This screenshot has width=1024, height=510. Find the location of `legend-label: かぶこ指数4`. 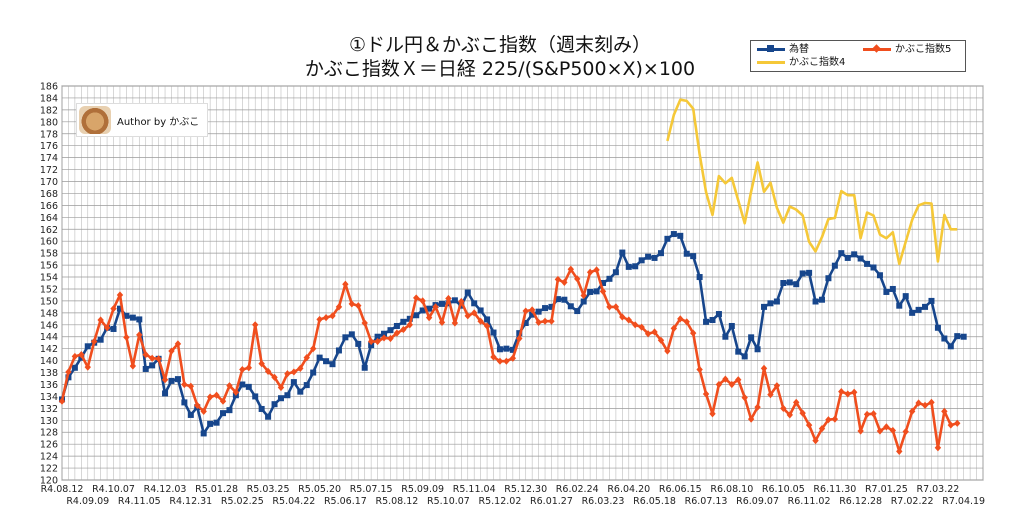

legend-label: かぶこ指数4 is located at coordinates (817, 62).